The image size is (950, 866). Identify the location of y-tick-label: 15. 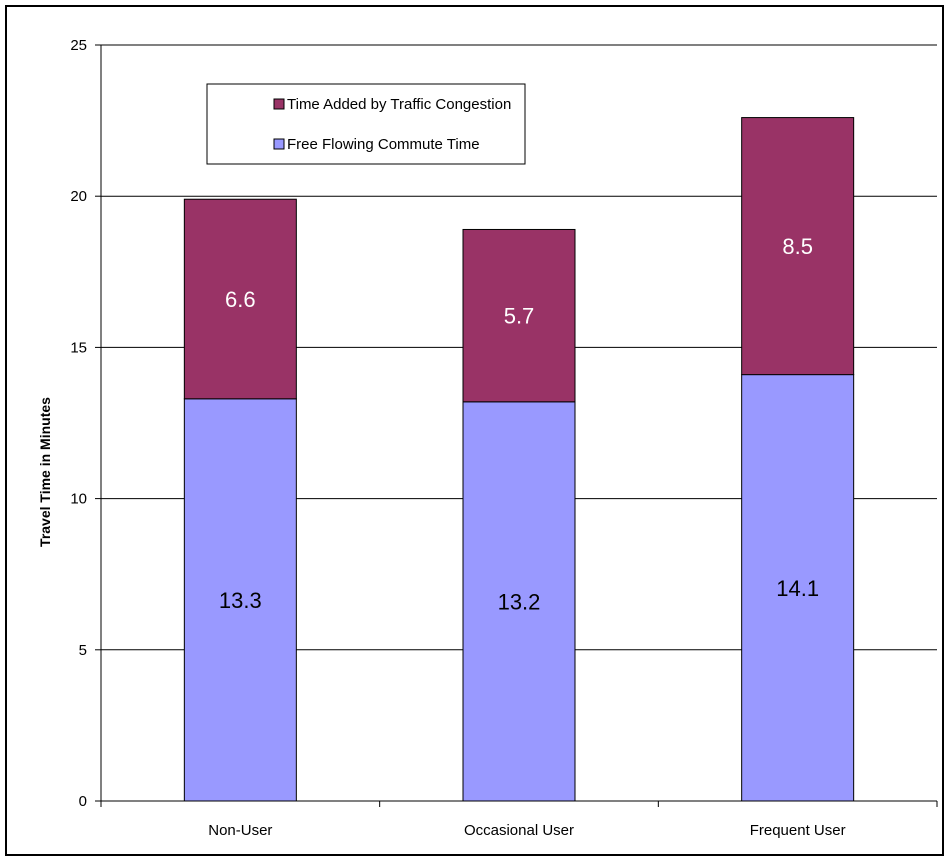
(78, 347).